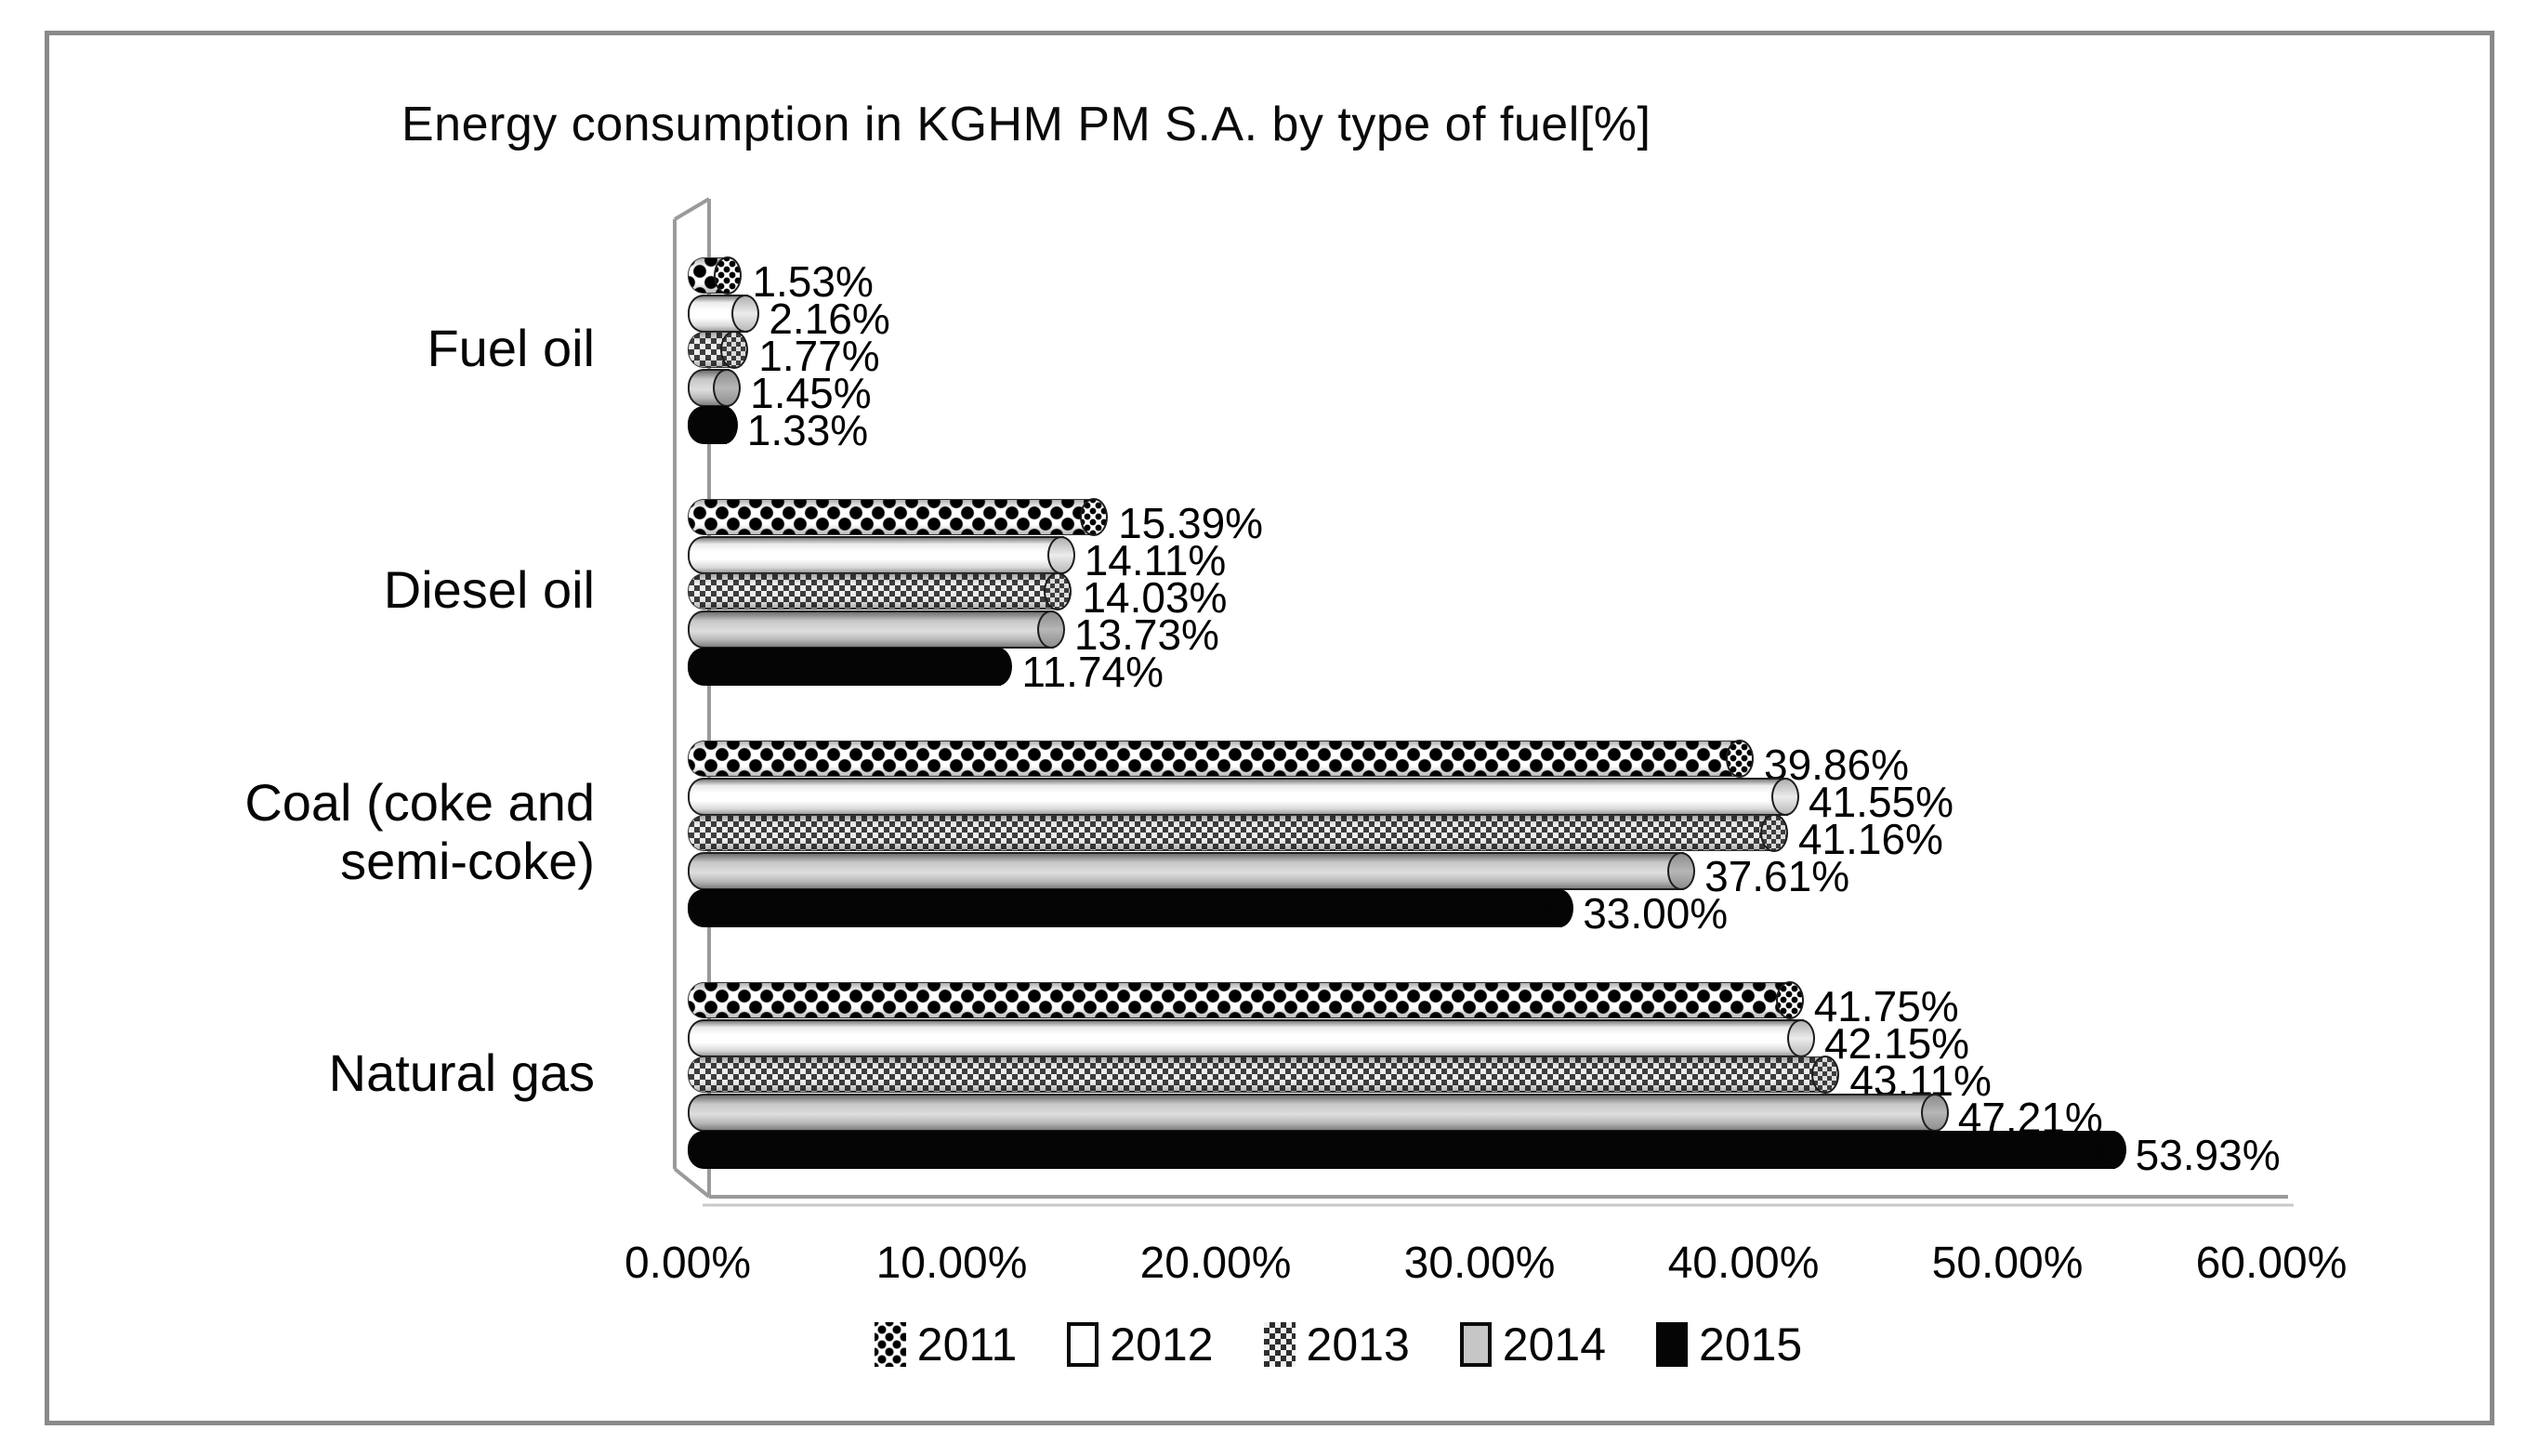 This screenshot has height=1456, width=2539. What do you see at coordinates (489, 590) in the screenshot?
I see `category-label: Diesel oil` at bounding box center [489, 590].